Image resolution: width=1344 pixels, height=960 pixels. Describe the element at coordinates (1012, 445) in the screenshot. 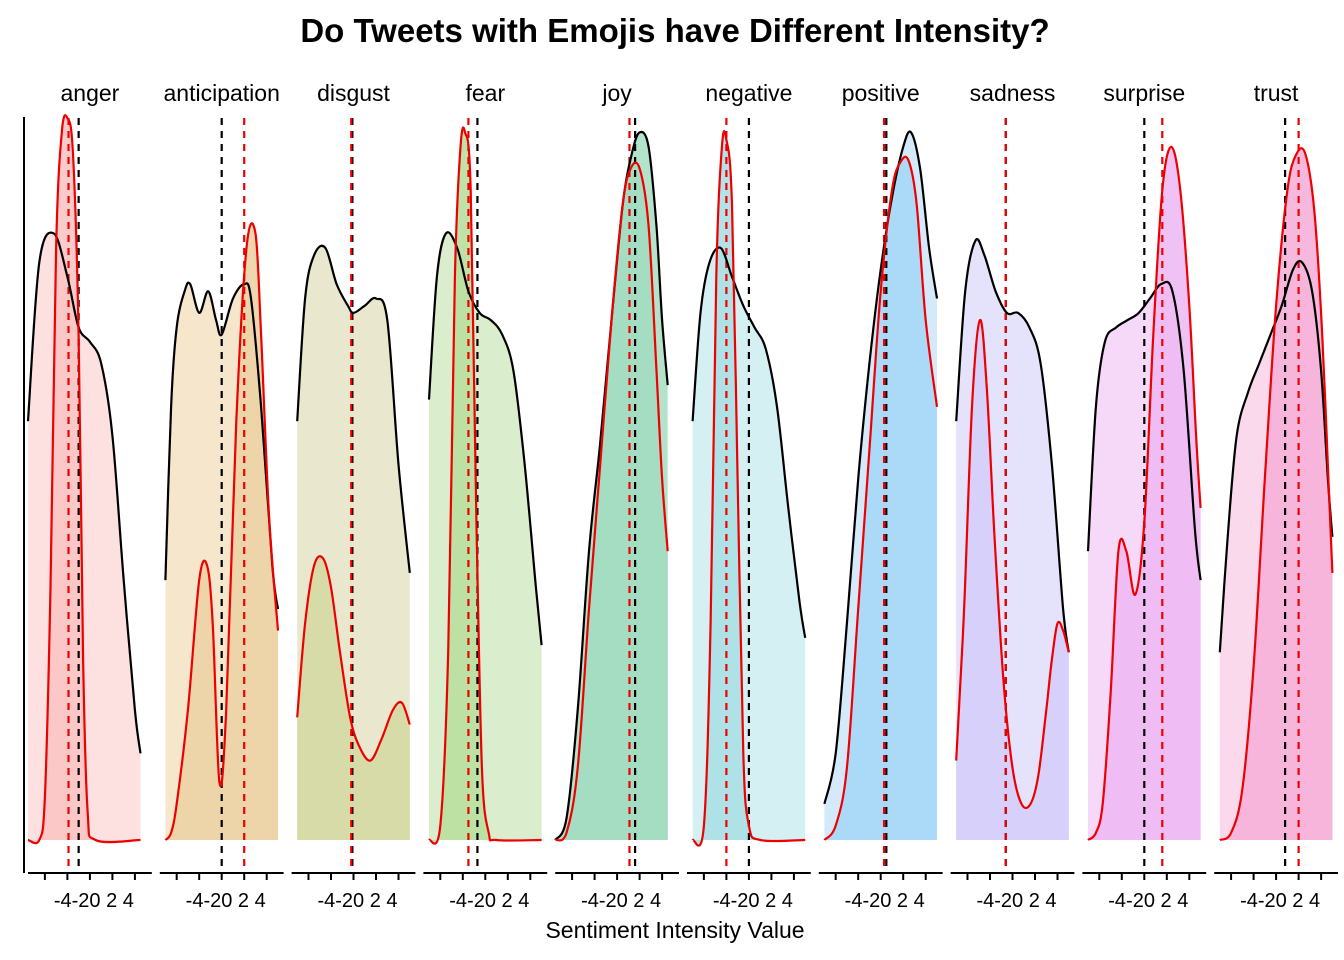

I see `density-line-all-sadness` at that location.